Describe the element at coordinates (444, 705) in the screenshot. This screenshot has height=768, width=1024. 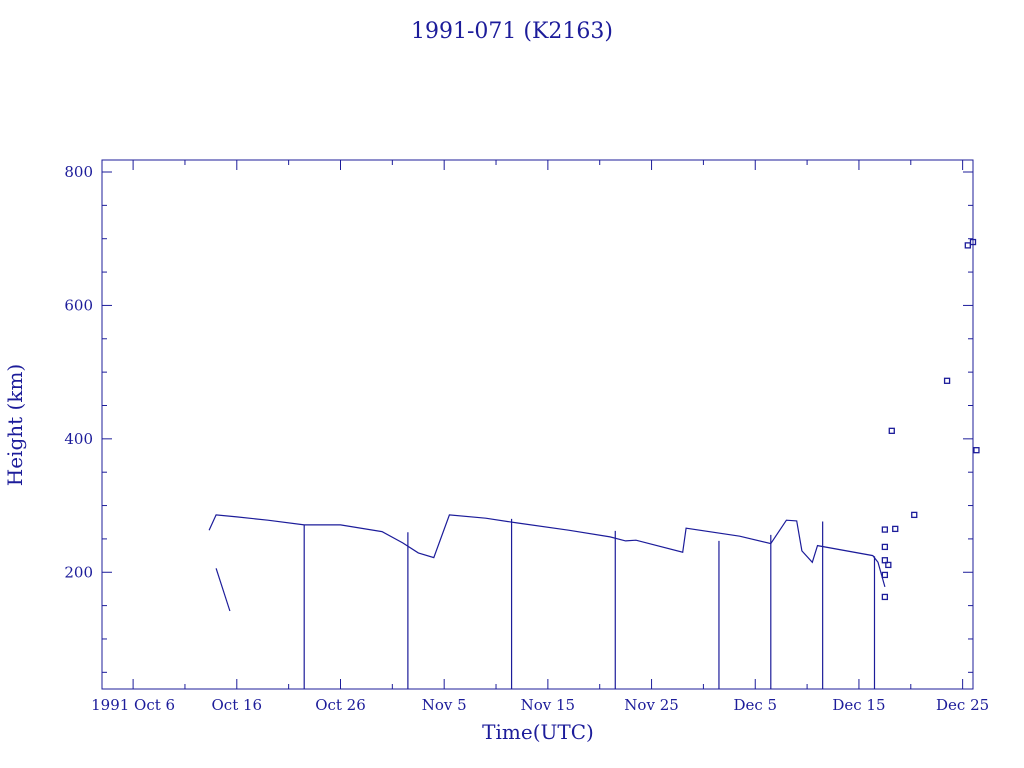
I see `x-tick-label: Nov 5` at that location.